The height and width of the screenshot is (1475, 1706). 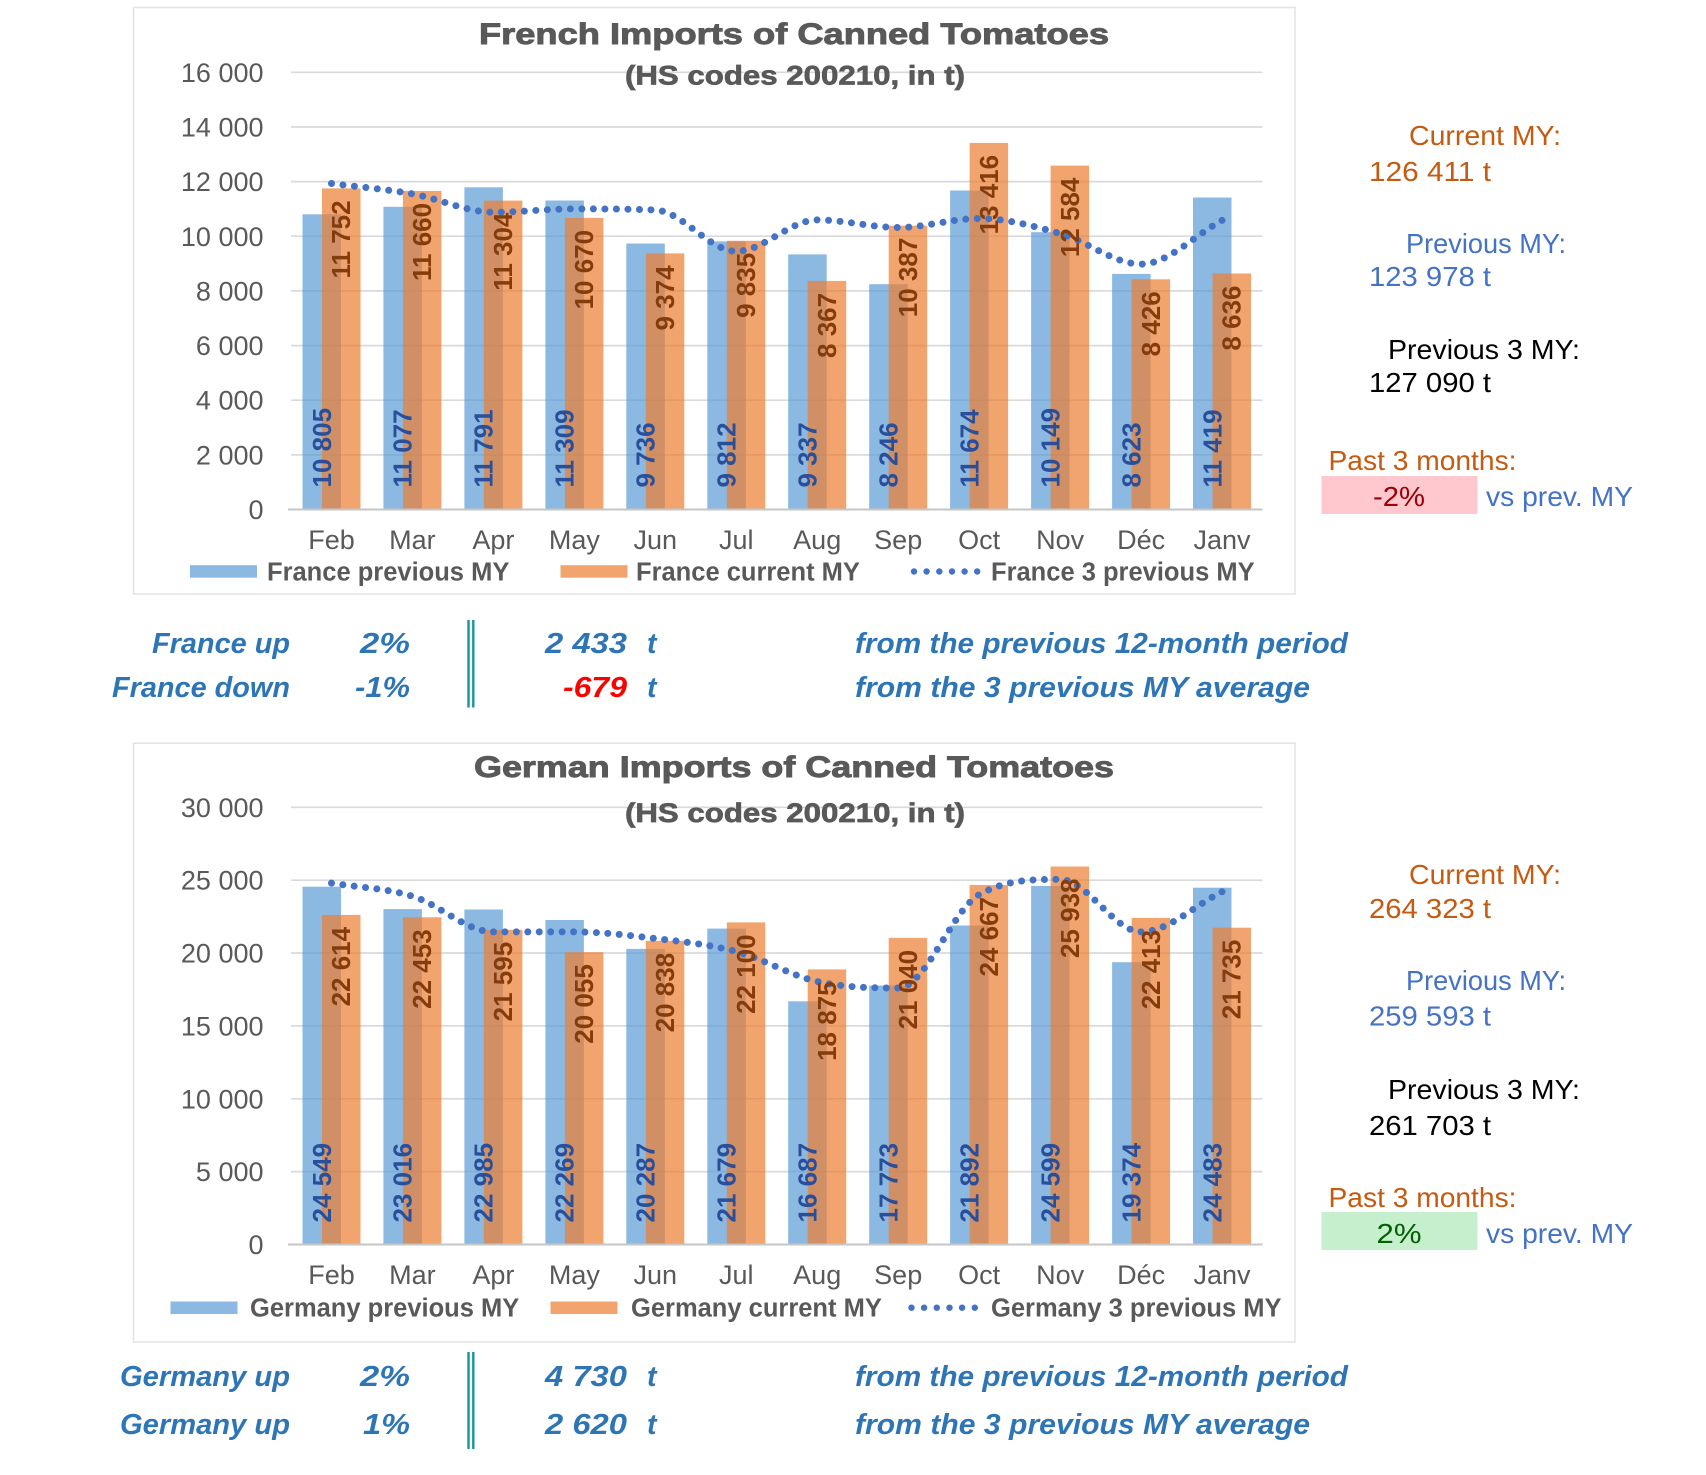 What do you see at coordinates (1430, 1125) in the screenshot?
I see `svg-text: 261 703 t` at bounding box center [1430, 1125].